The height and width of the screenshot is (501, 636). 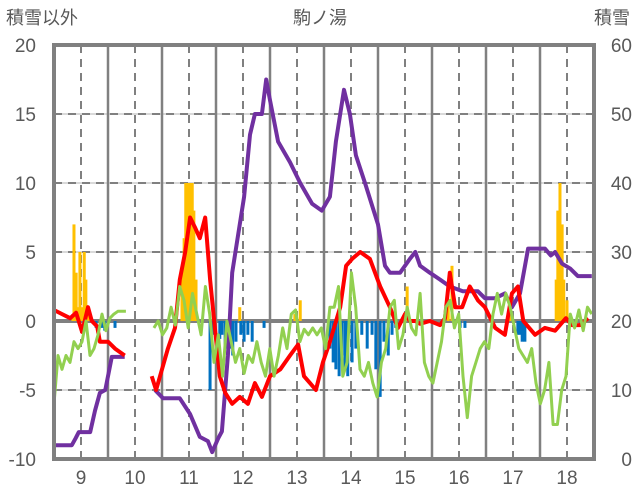 I want to click on x-tick-label: 18, so click(x=566, y=478).